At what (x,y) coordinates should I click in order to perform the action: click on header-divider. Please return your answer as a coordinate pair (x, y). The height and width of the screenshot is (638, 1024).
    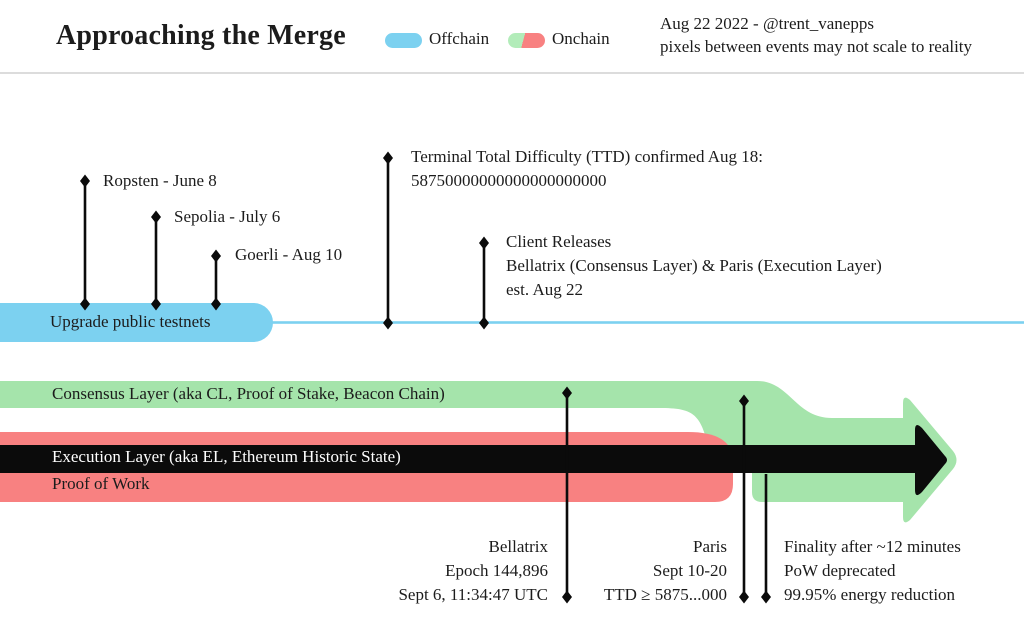
    Looking at the image, I should click on (512, 73).